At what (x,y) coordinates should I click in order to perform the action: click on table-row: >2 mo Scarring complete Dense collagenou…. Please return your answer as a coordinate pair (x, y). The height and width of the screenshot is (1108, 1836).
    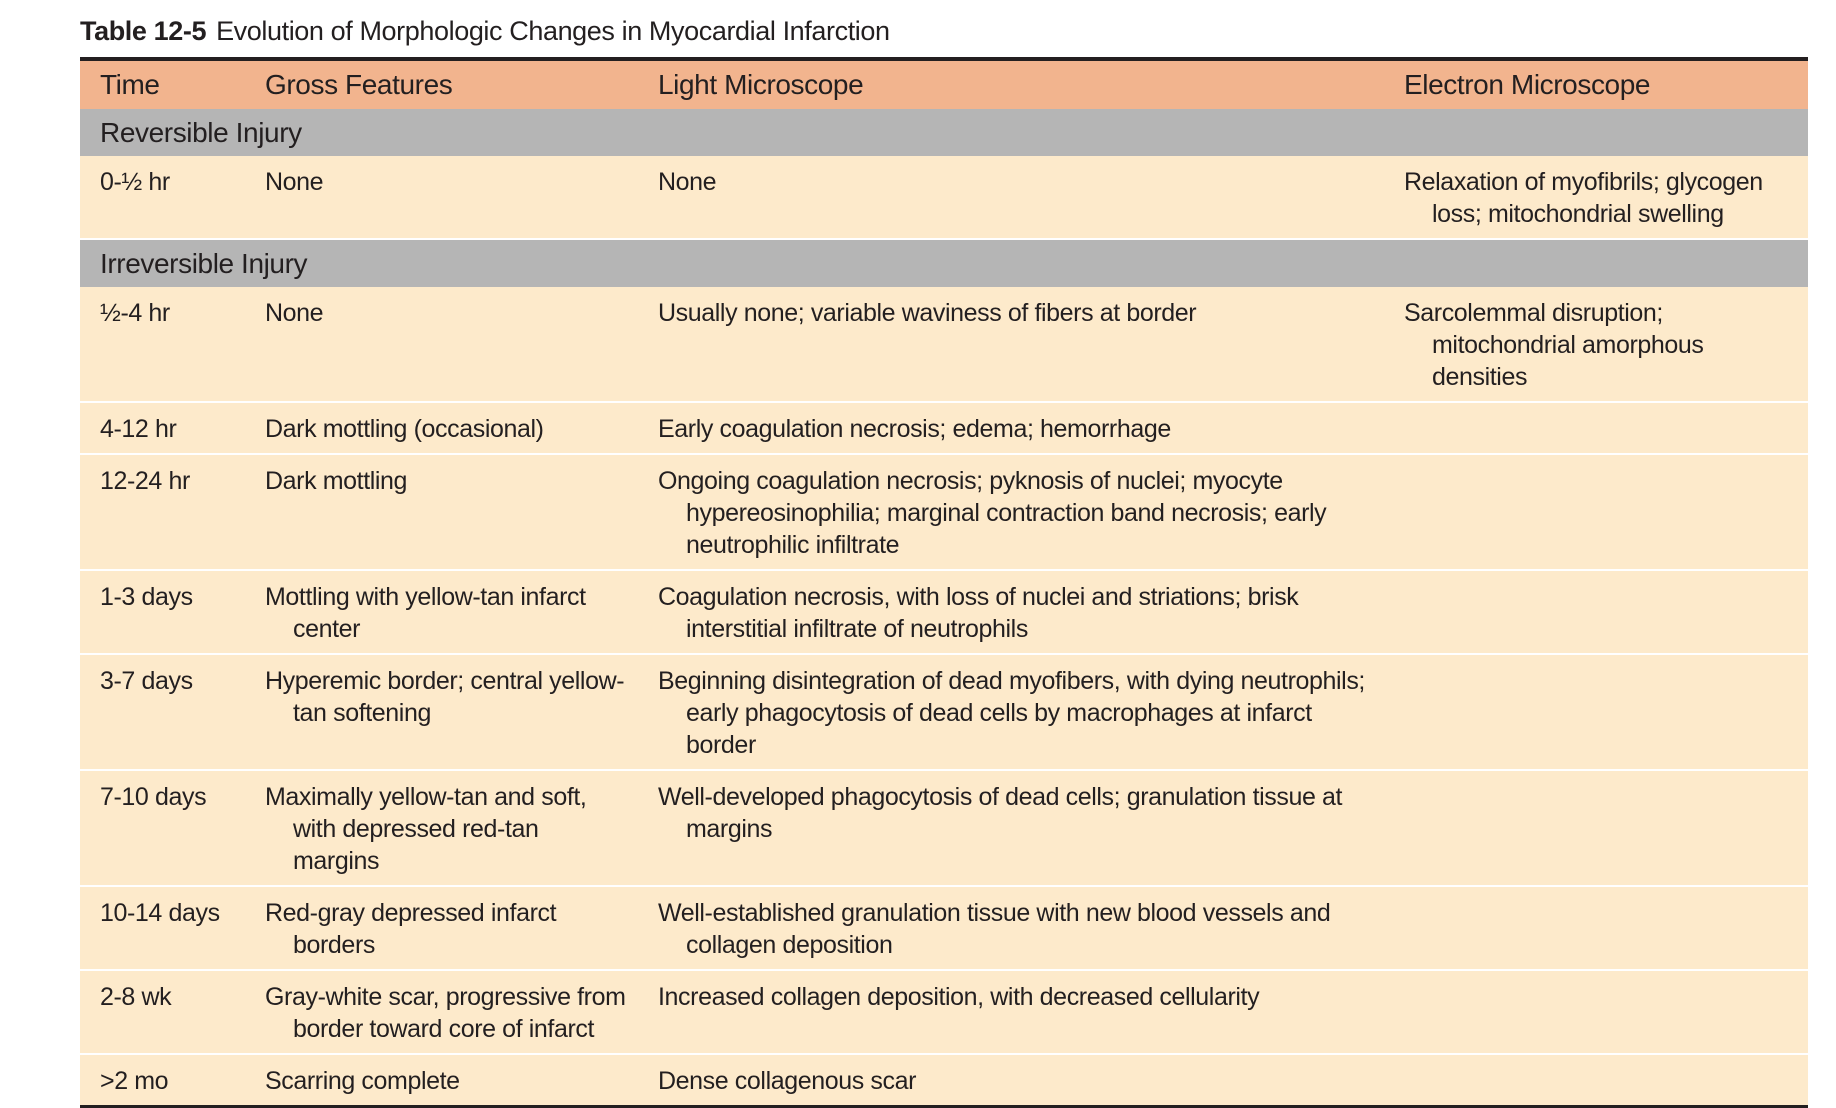
    Looking at the image, I should click on (944, 1079).